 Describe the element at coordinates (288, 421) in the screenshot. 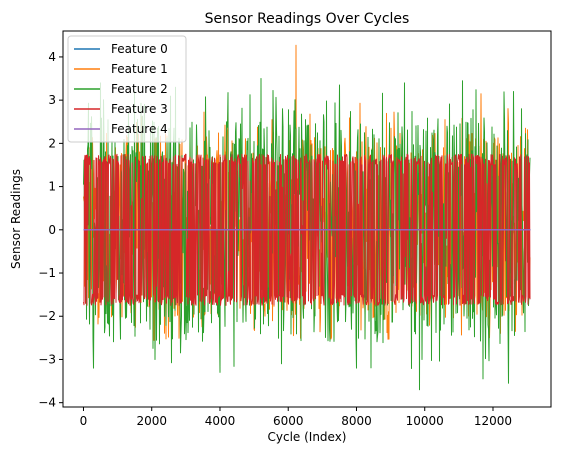

I see `x-tick-label: 6000` at that location.